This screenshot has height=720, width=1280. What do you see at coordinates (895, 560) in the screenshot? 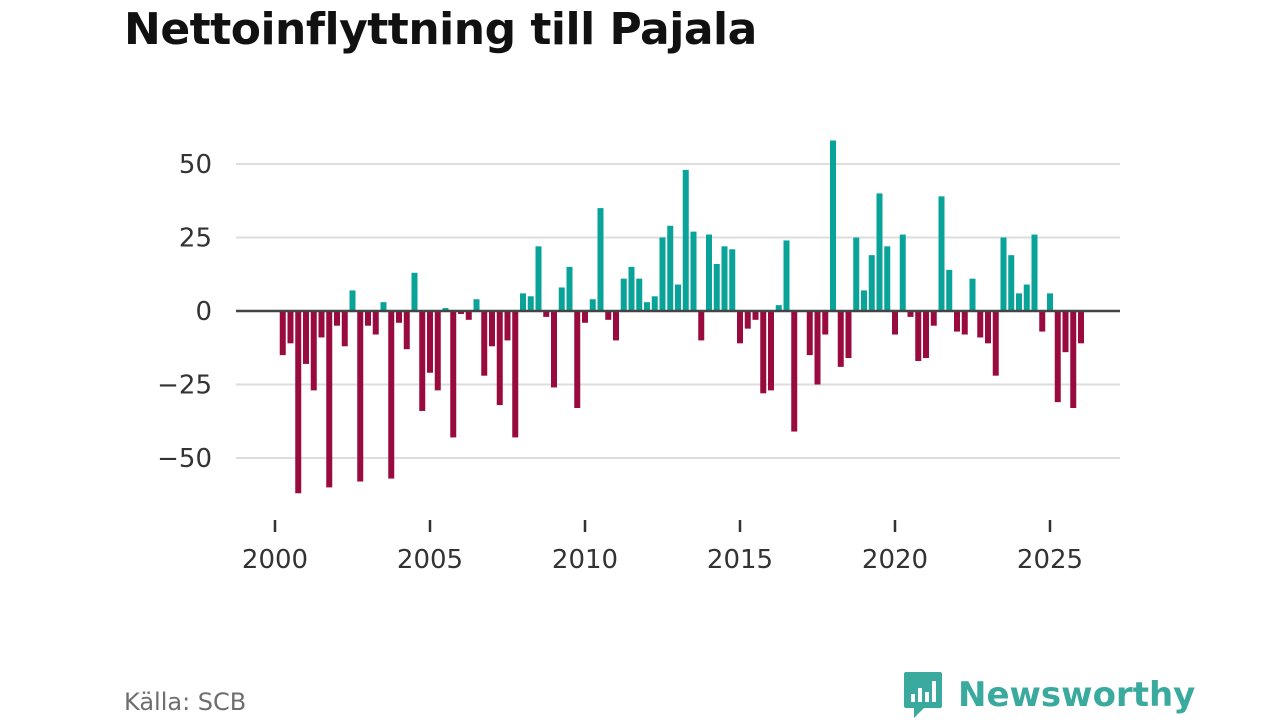
I see `x-tick-label: 2020` at bounding box center [895, 560].